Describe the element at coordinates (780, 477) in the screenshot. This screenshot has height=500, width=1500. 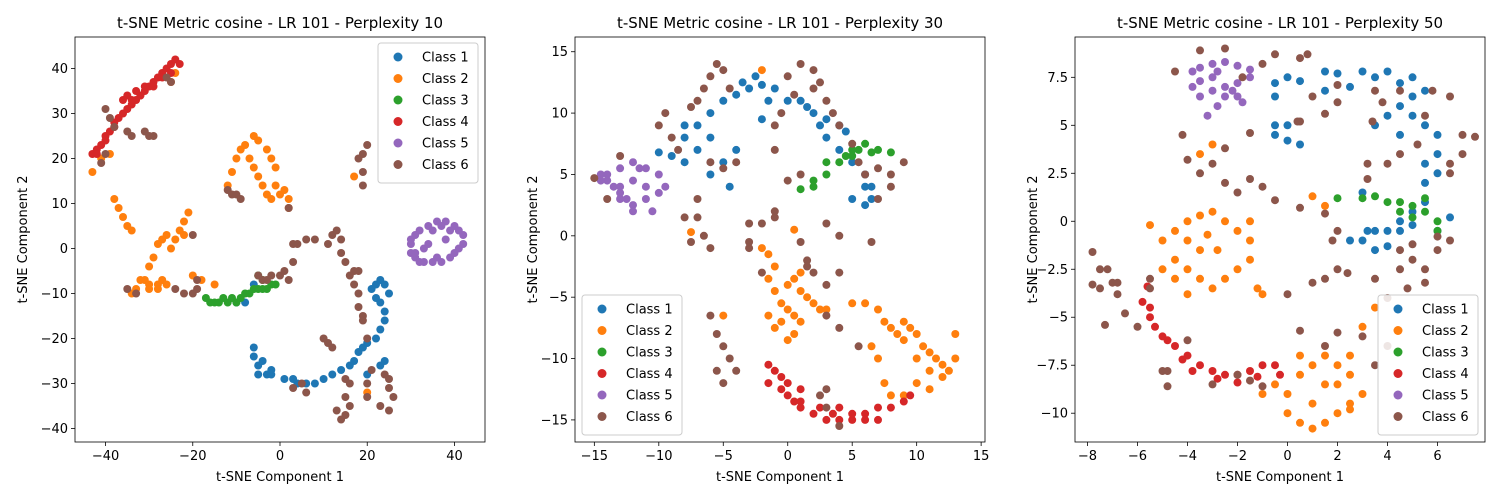
I see `x-axis-label: t-SNE Component 1` at that location.